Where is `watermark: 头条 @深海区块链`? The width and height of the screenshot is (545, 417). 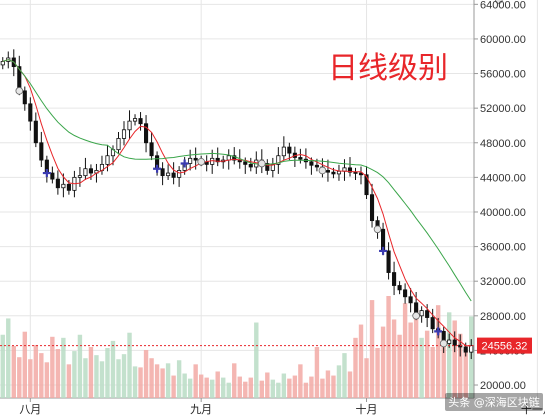 watermark: 头条 @深海区块链 is located at coordinates (494, 402).